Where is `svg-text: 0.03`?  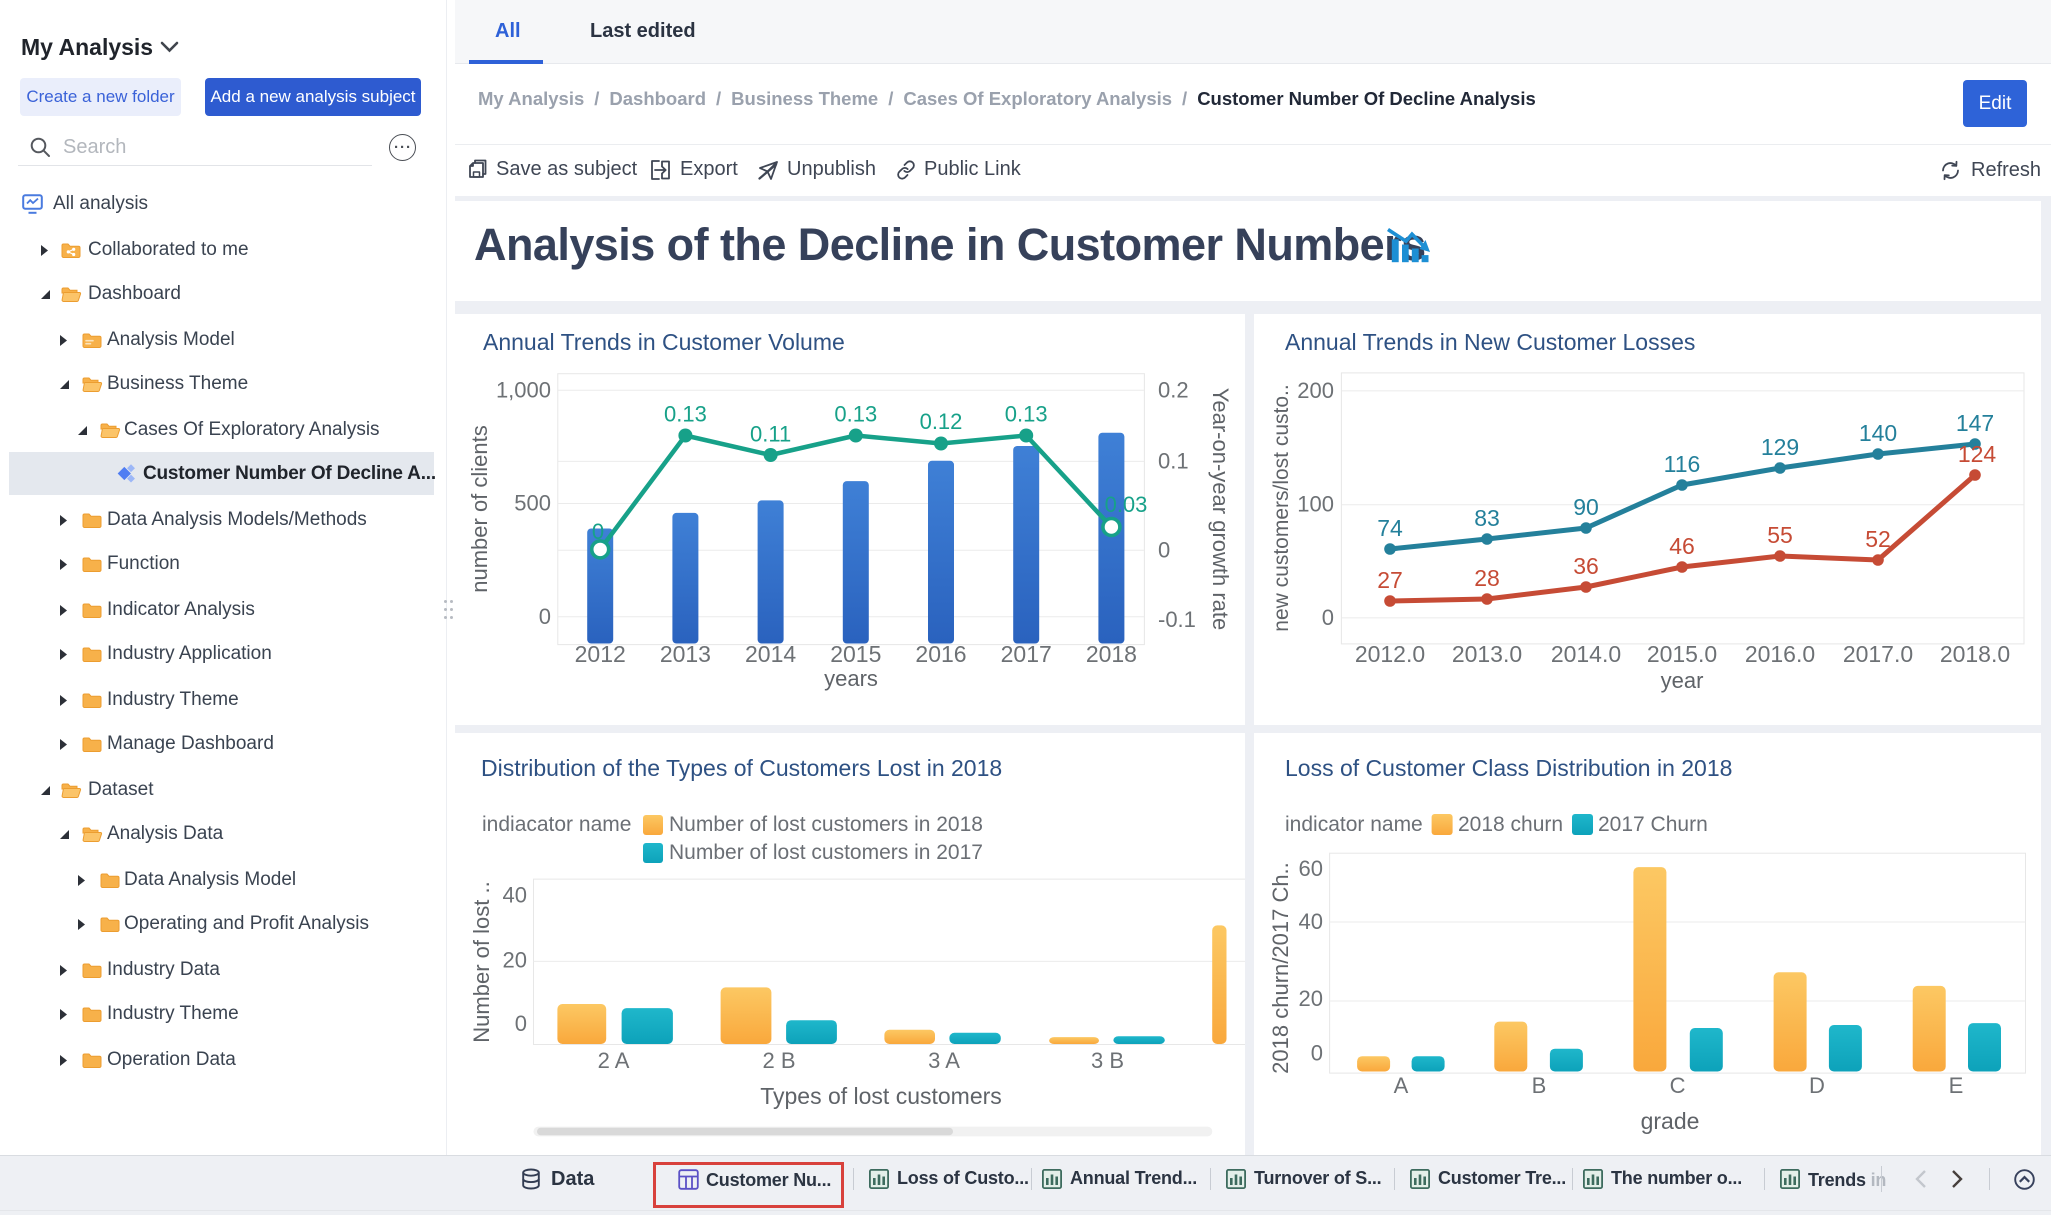 svg-text: 0.03 is located at coordinates (1126, 504).